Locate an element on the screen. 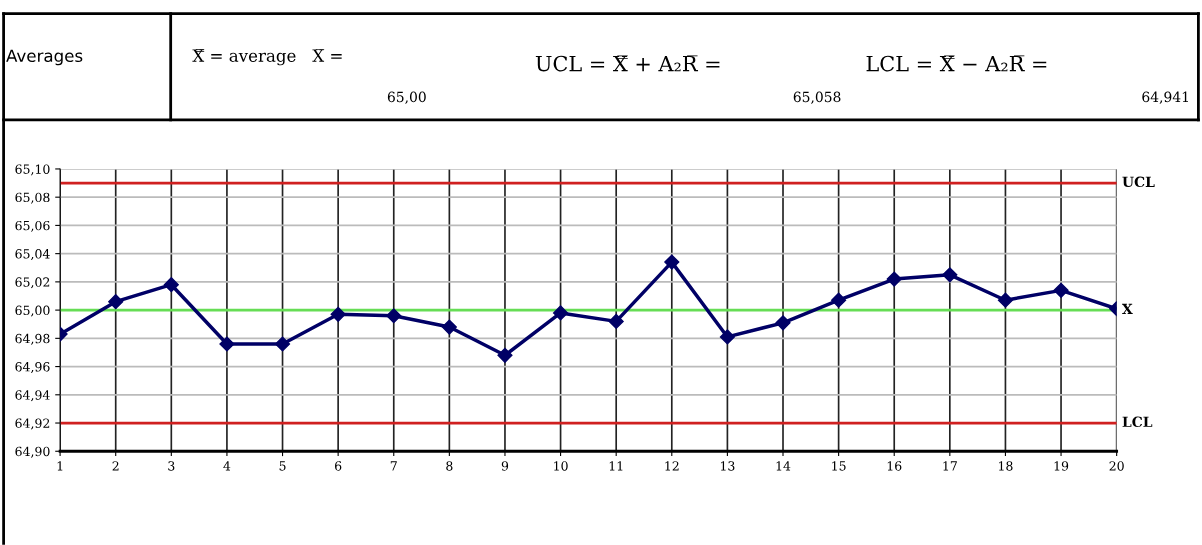  x-tick-label: 14 is located at coordinates (783, 466).